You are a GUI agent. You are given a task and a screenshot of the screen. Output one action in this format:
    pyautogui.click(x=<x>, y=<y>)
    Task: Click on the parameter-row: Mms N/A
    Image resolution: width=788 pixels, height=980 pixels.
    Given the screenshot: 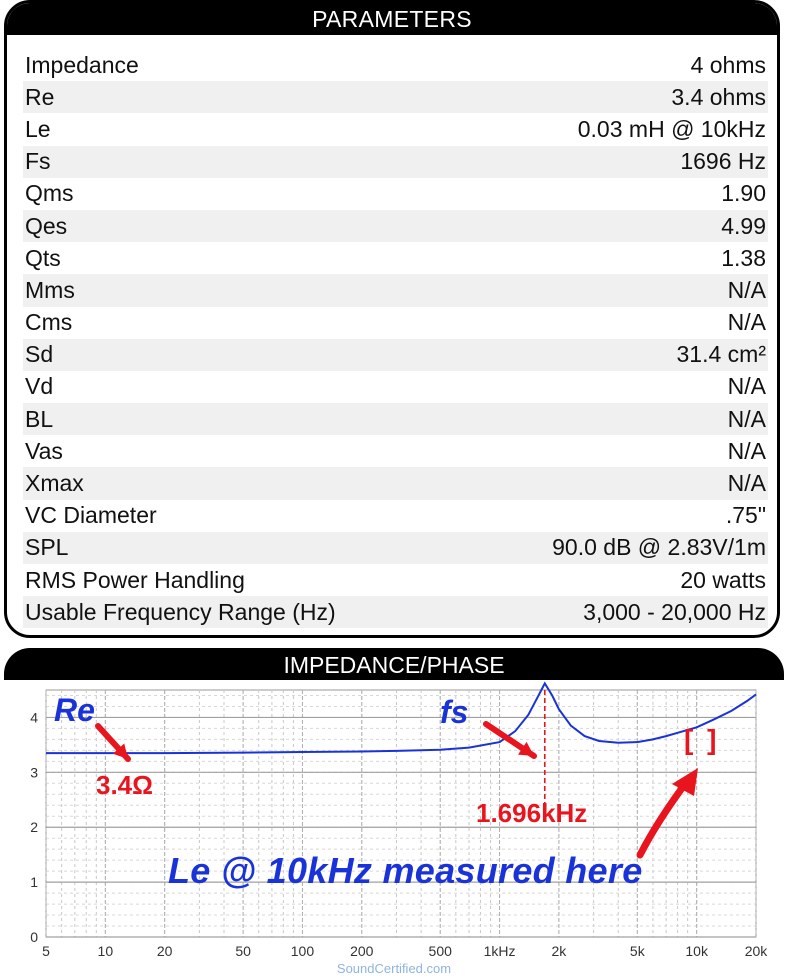 What is the action you would take?
    pyautogui.click(x=395, y=290)
    